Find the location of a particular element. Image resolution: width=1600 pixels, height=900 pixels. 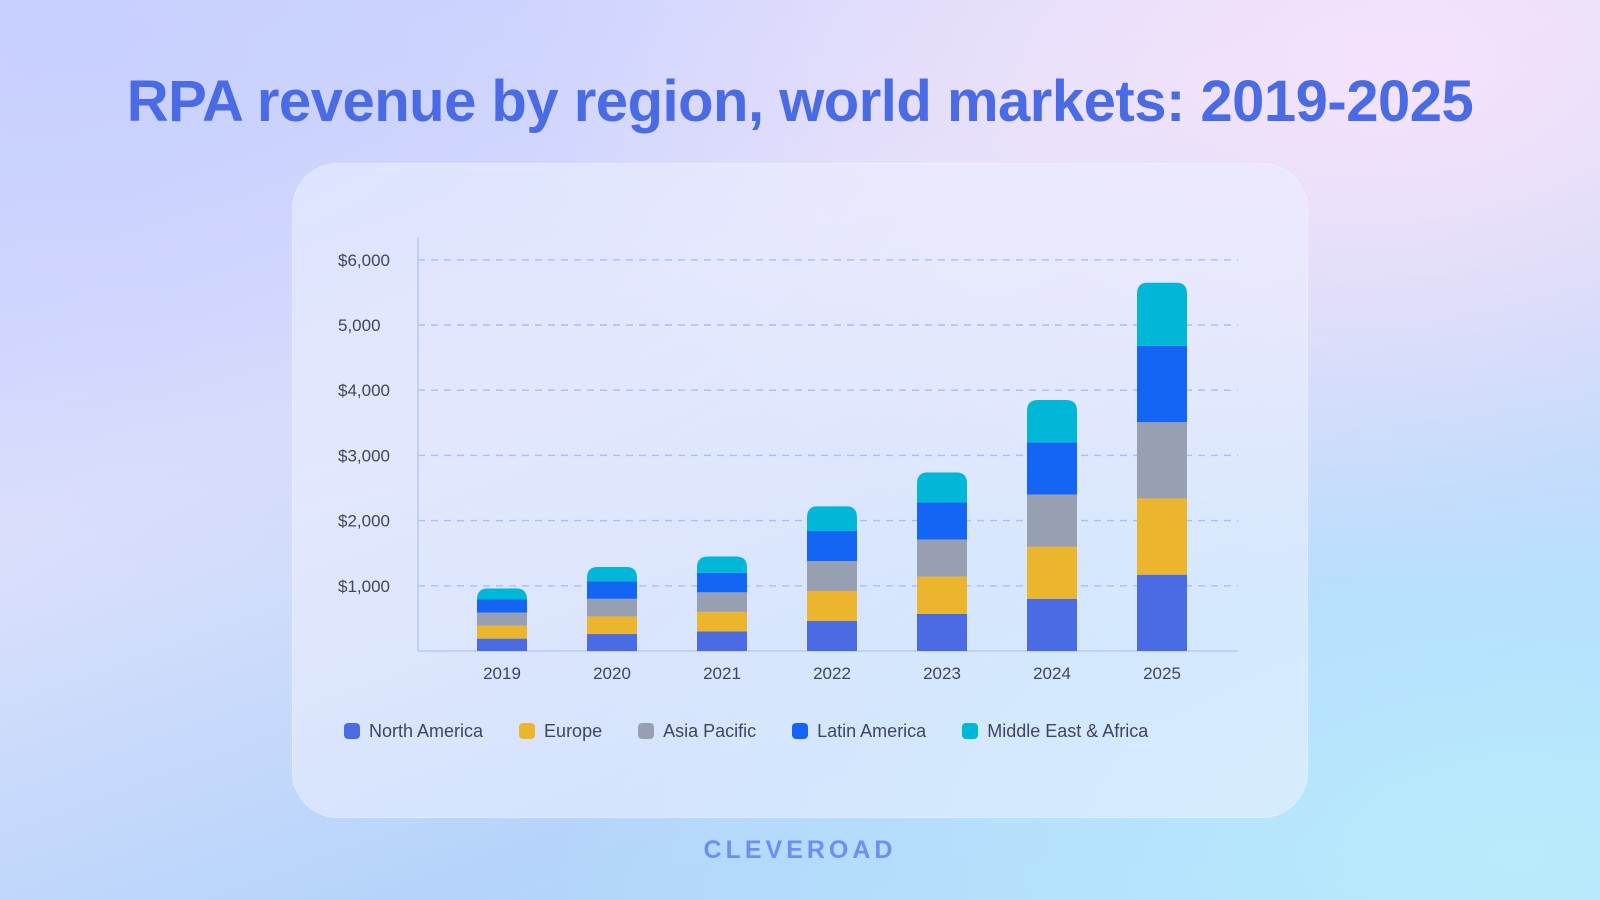

y-tick-label: 5,000 is located at coordinates (359, 325).